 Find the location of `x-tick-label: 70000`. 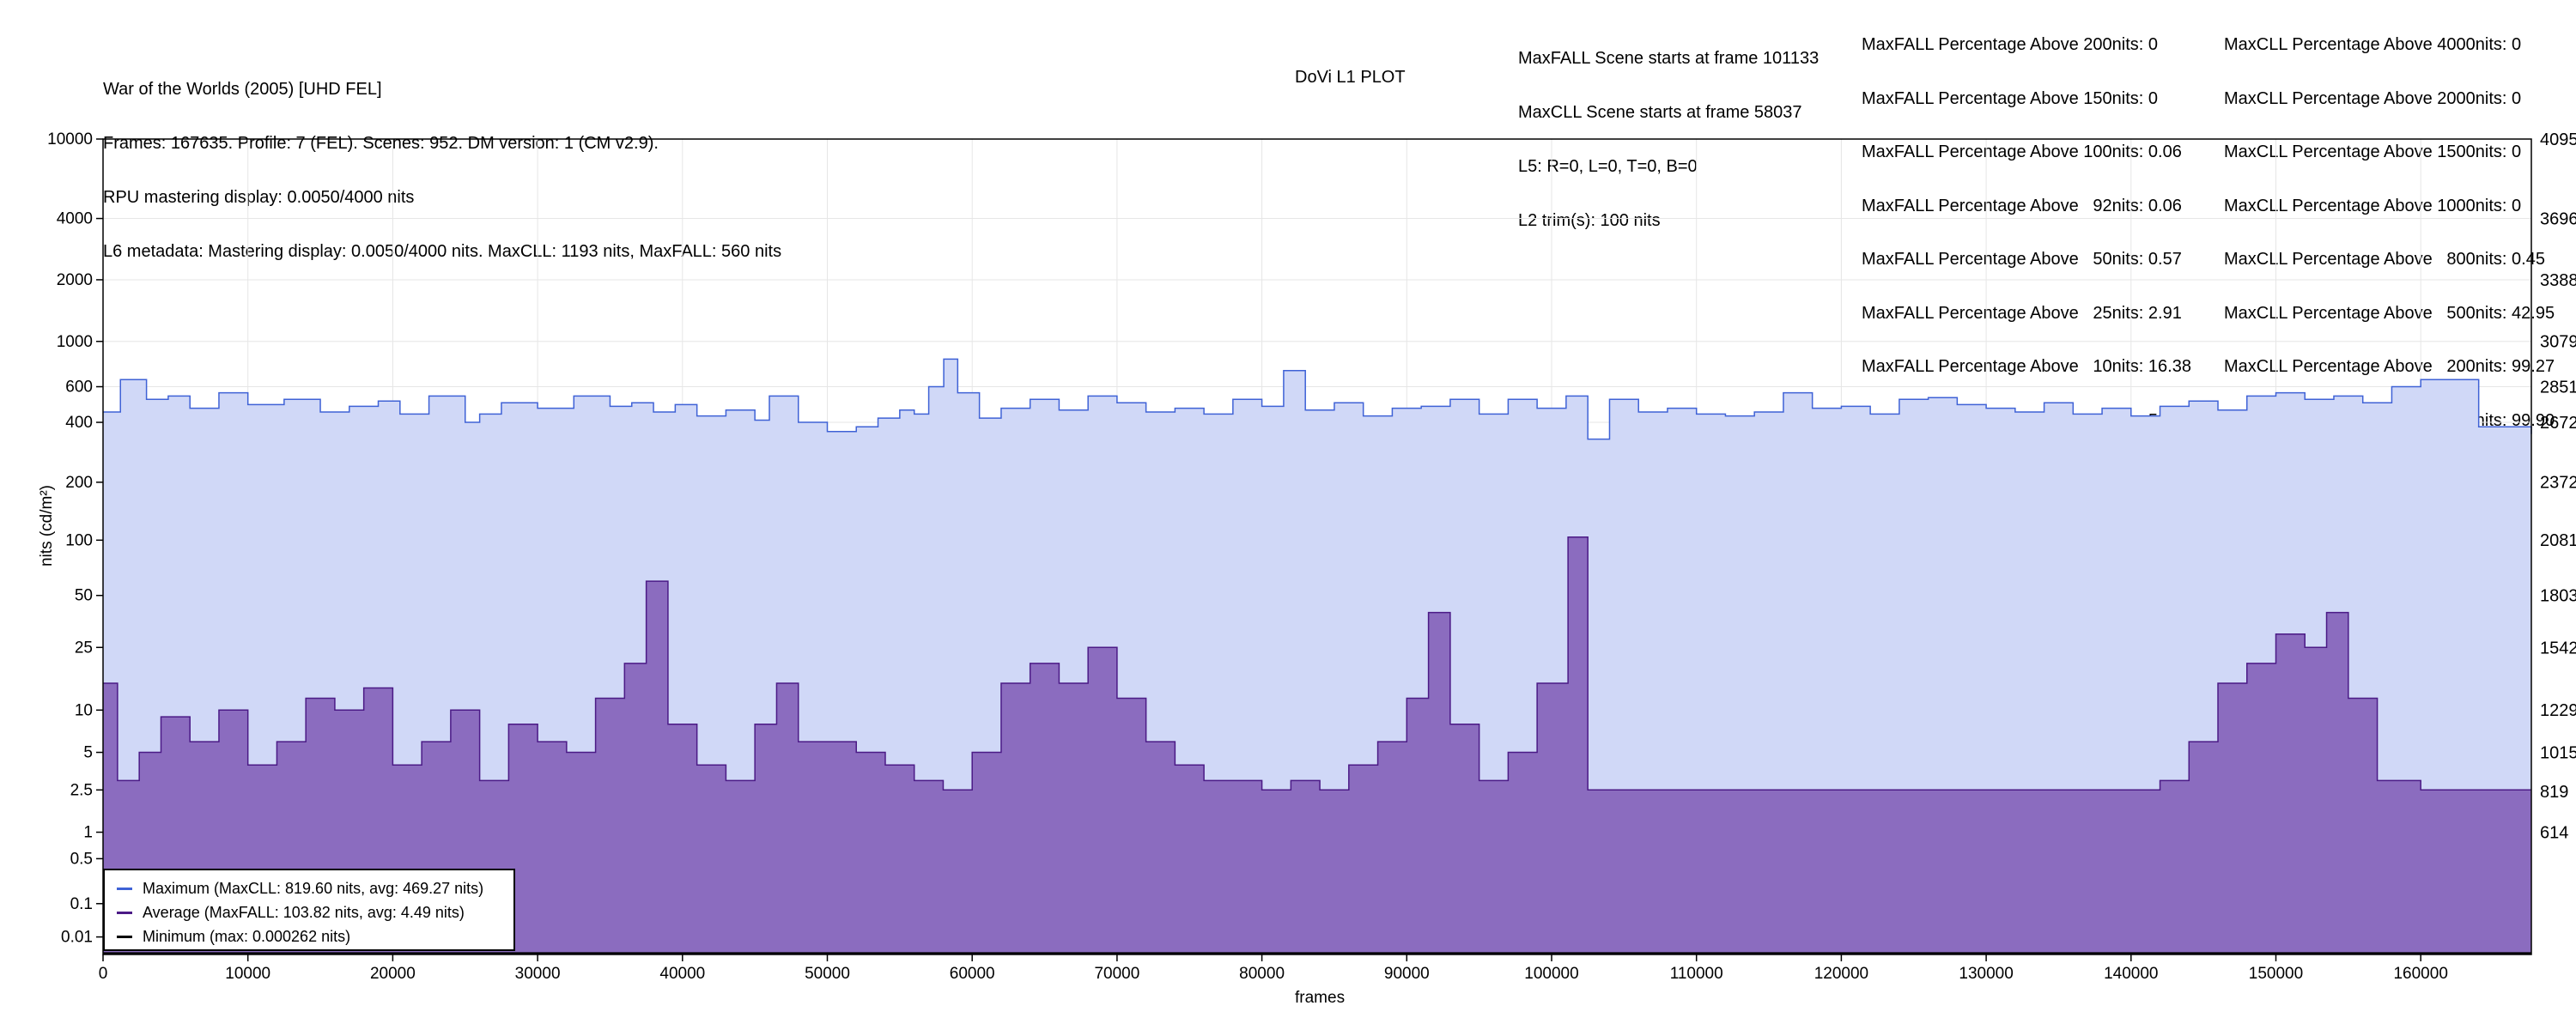

x-tick-label: 70000 is located at coordinates (1116, 974).